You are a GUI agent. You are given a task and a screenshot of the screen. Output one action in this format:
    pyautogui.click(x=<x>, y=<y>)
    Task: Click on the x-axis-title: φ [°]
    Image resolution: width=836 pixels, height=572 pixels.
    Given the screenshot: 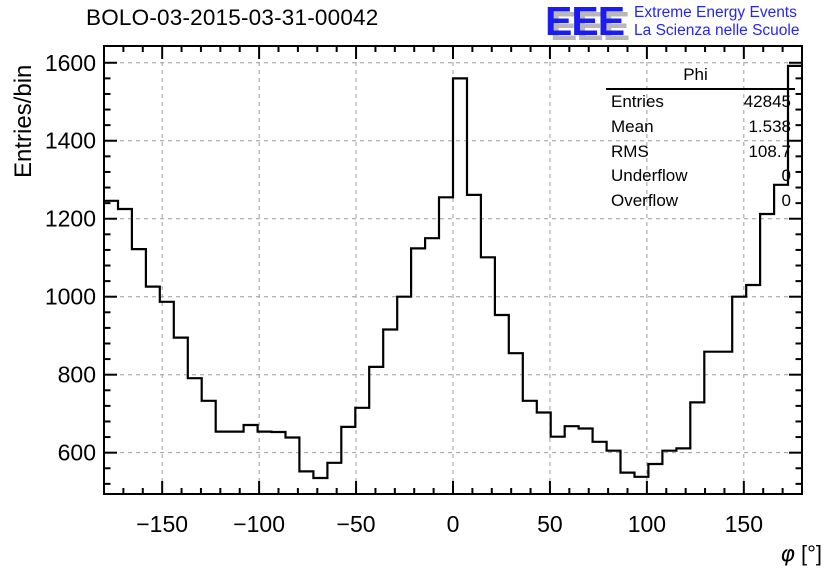 What is the action you would take?
    pyautogui.click(x=801, y=554)
    